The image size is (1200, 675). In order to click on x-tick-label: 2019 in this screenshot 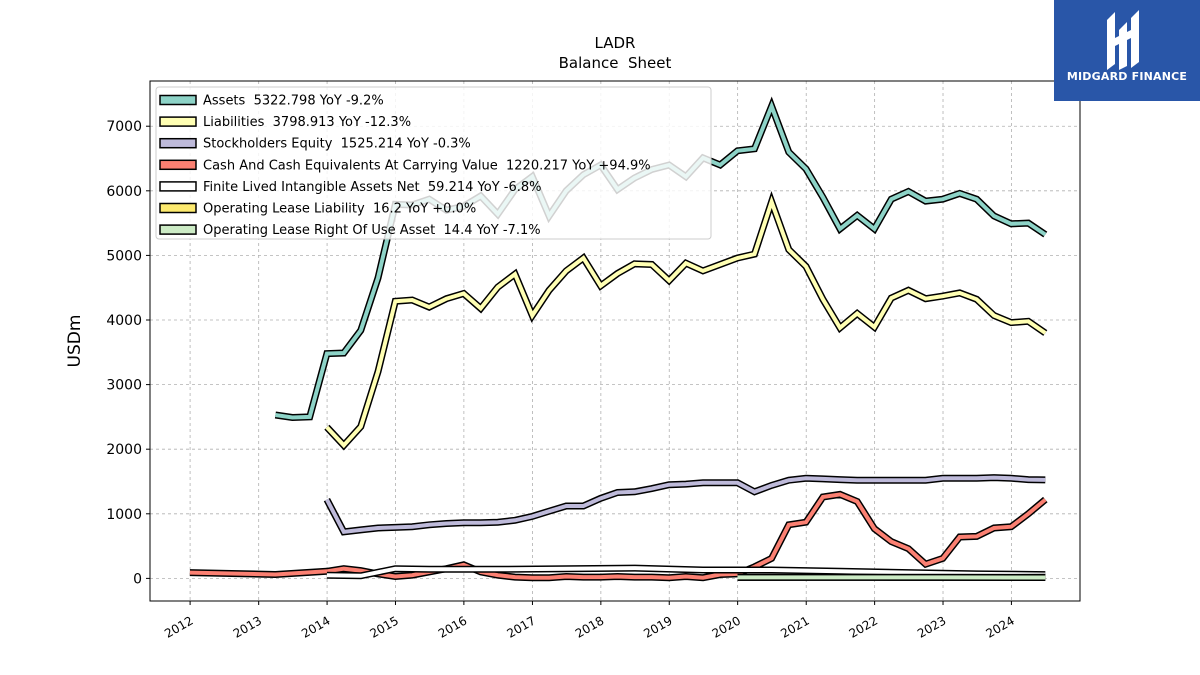, I will do `click(657, 626)`.